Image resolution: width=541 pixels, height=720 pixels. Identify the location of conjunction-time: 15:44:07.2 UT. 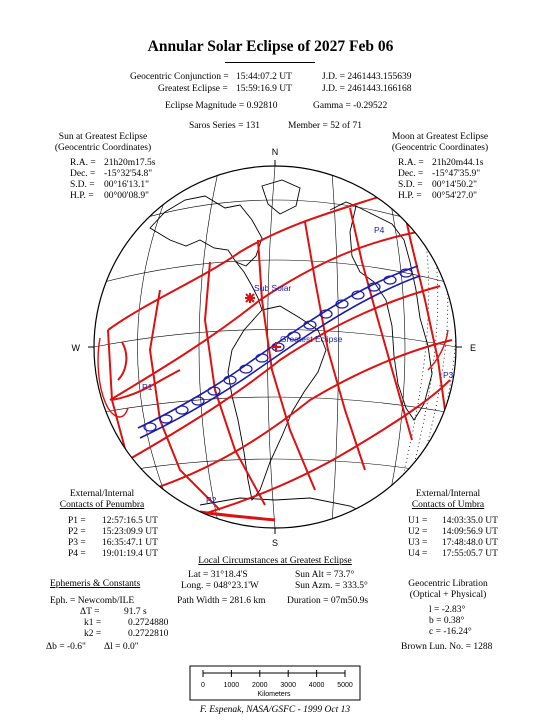
(264, 77).